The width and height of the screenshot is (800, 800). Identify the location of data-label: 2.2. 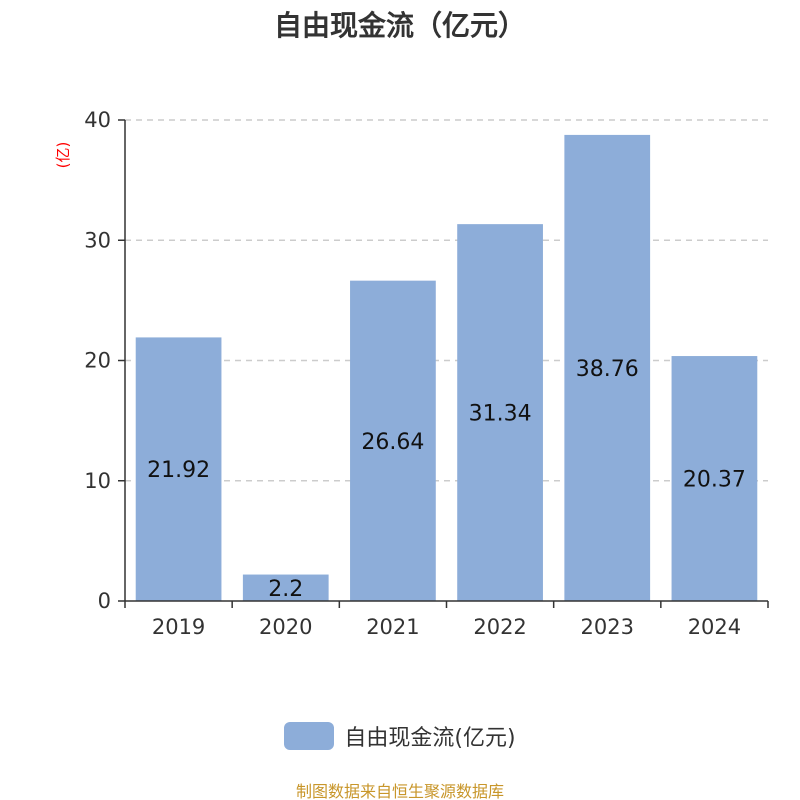
(285, 589).